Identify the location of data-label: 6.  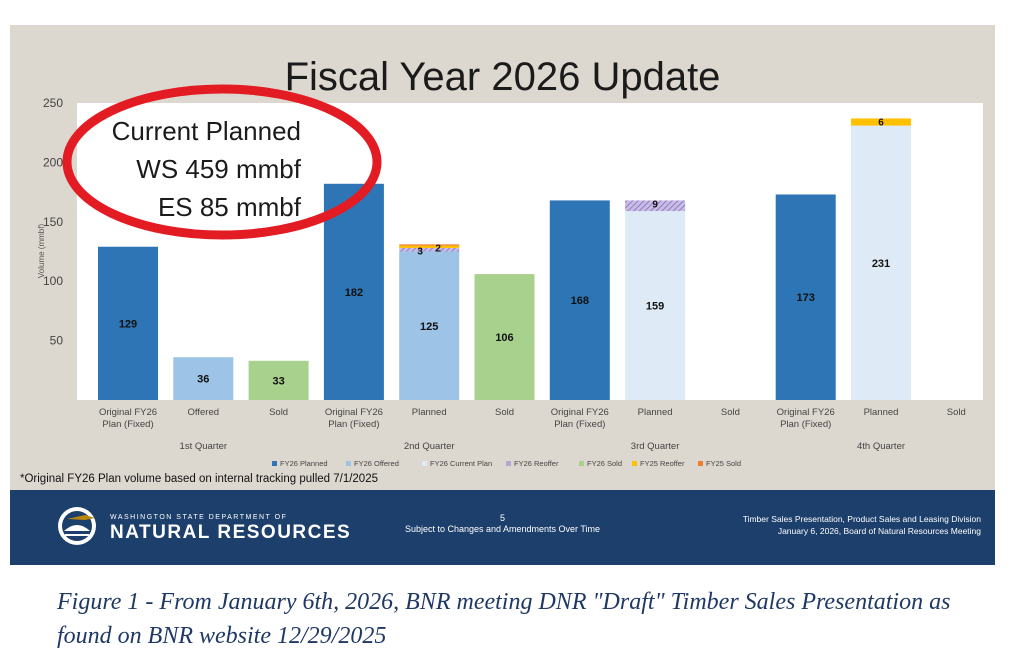
(881, 122).